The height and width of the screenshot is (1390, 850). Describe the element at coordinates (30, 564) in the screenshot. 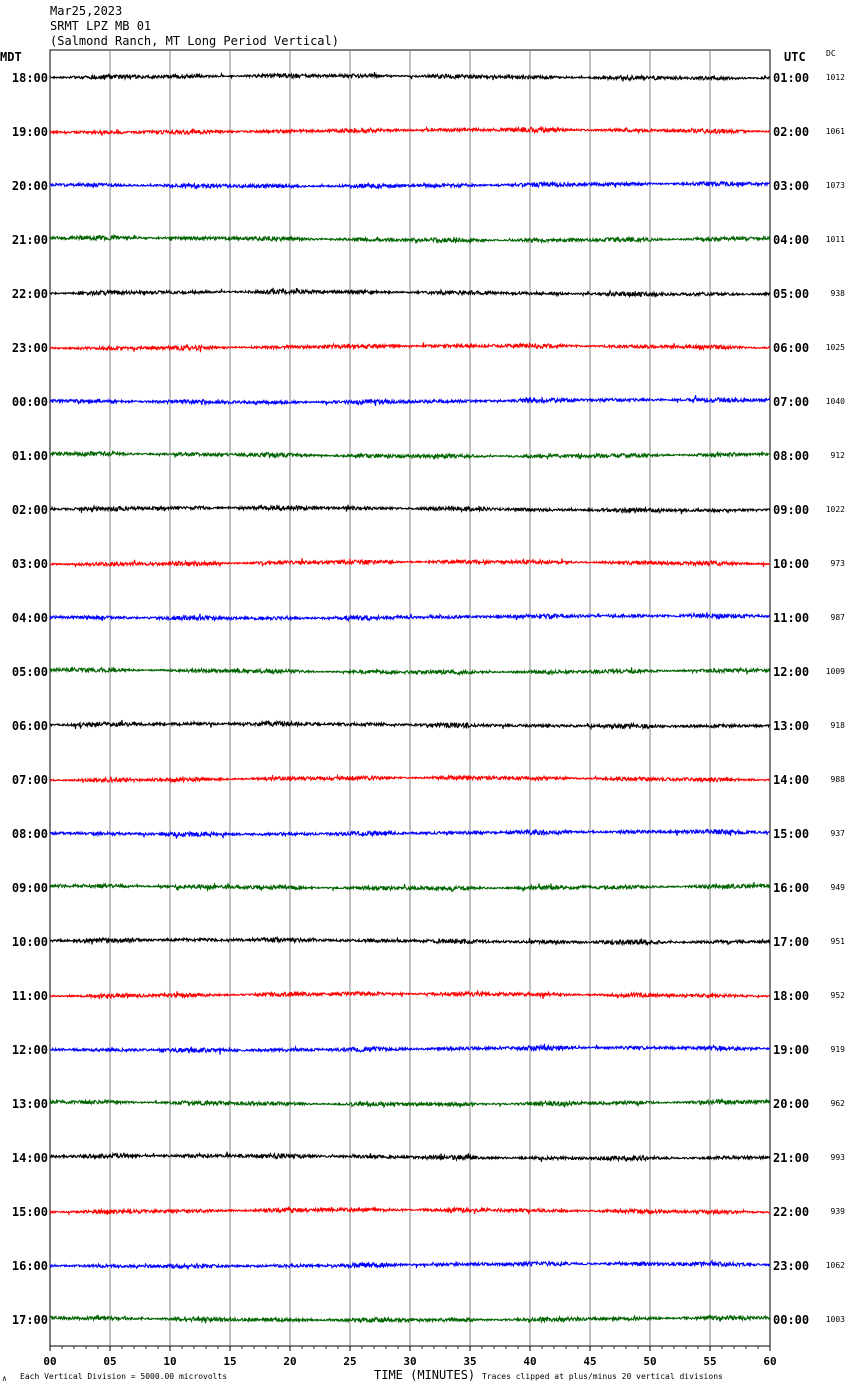

I see `row-label-local: 03:00` at that location.